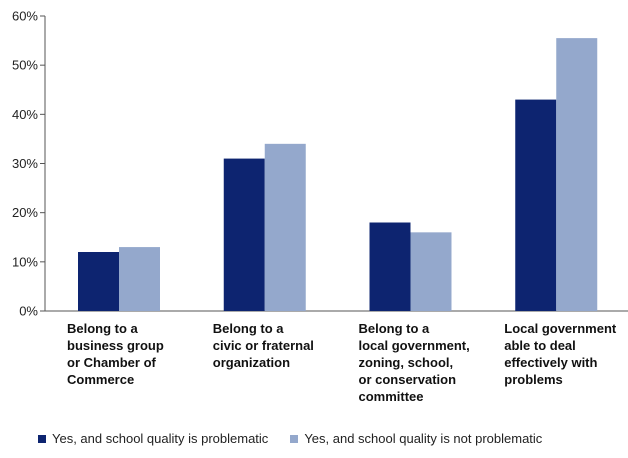 The width and height of the screenshot is (628, 458). Describe the element at coordinates (294, 438) in the screenshot. I see `legend-swatch-not-problematic` at that location.